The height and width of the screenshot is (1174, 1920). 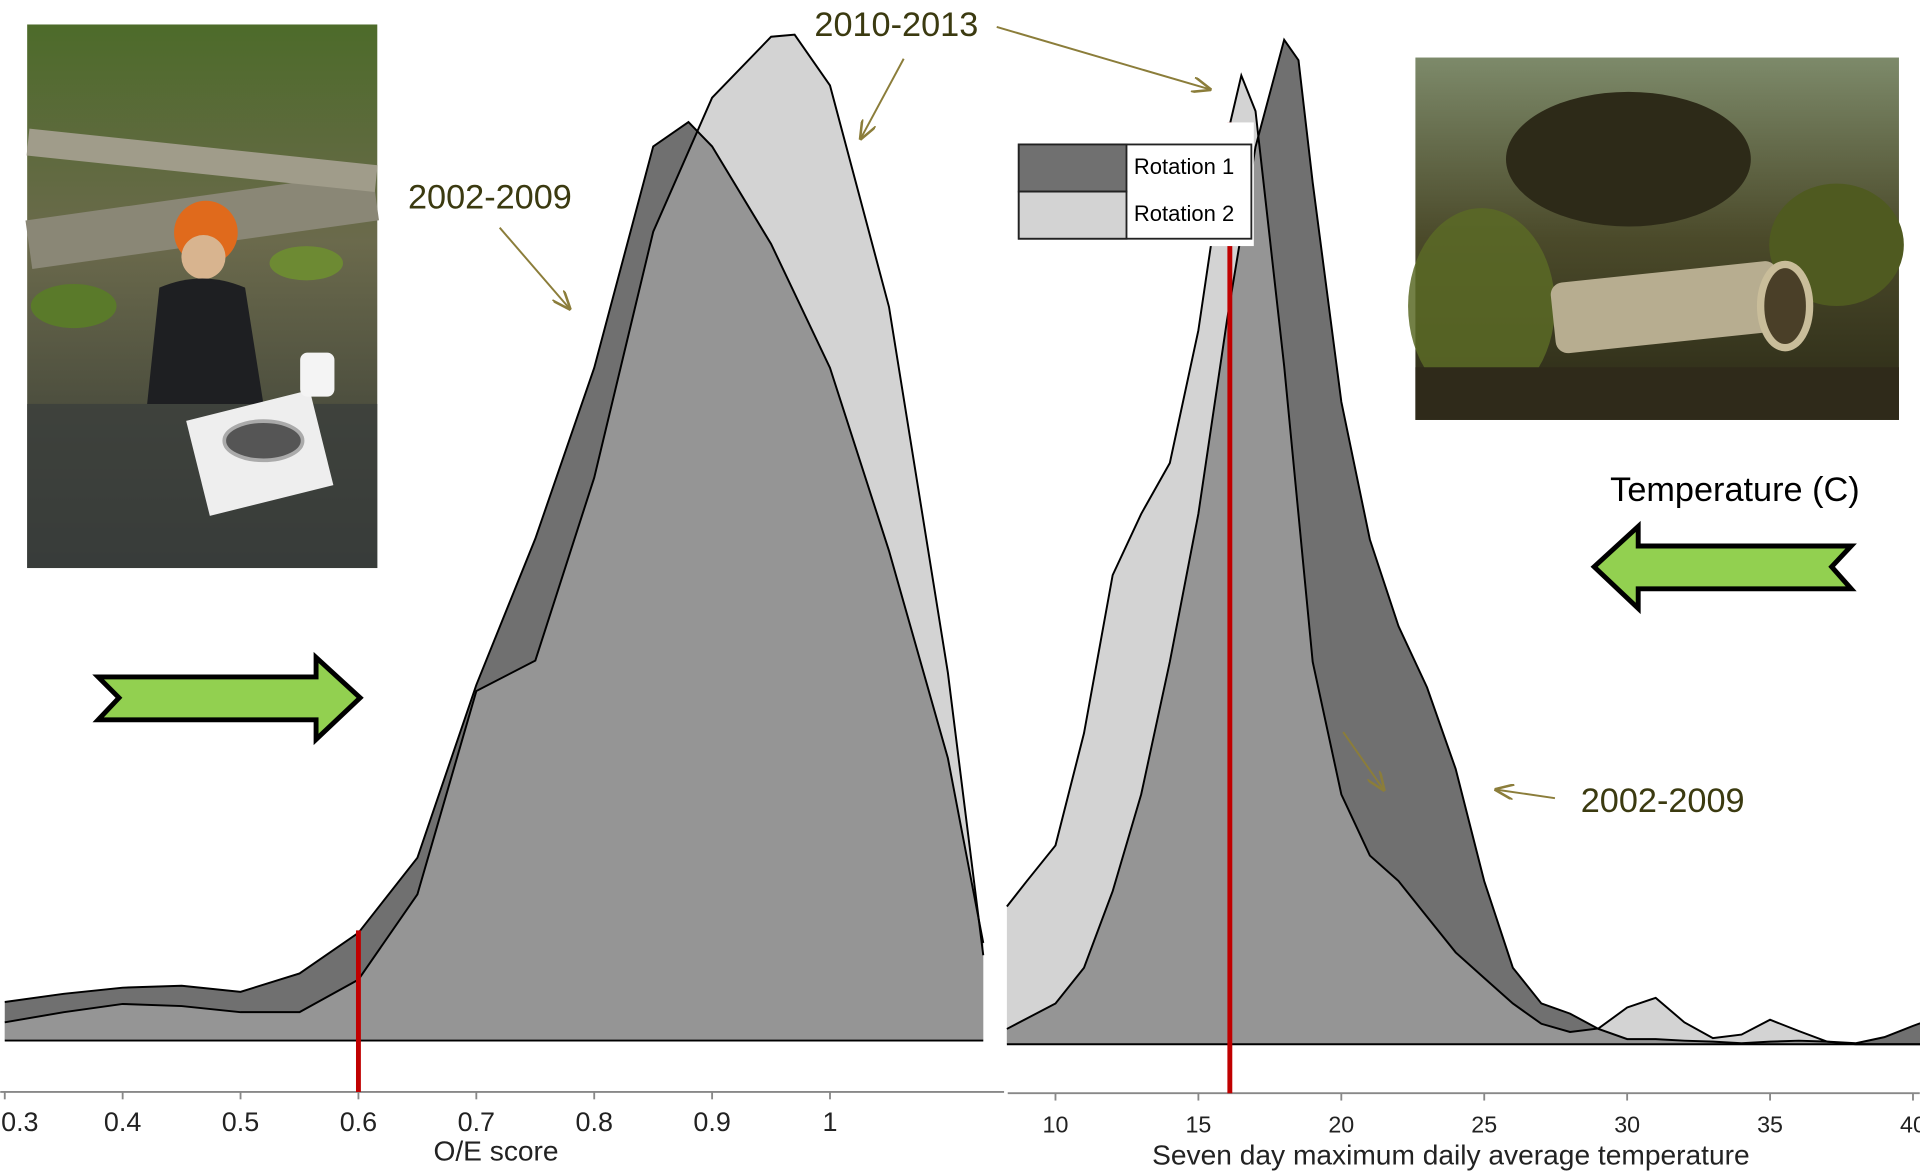 What do you see at coordinates (1056, 1124) in the screenshot?
I see `x-tick-label: 10` at bounding box center [1056, 1124].